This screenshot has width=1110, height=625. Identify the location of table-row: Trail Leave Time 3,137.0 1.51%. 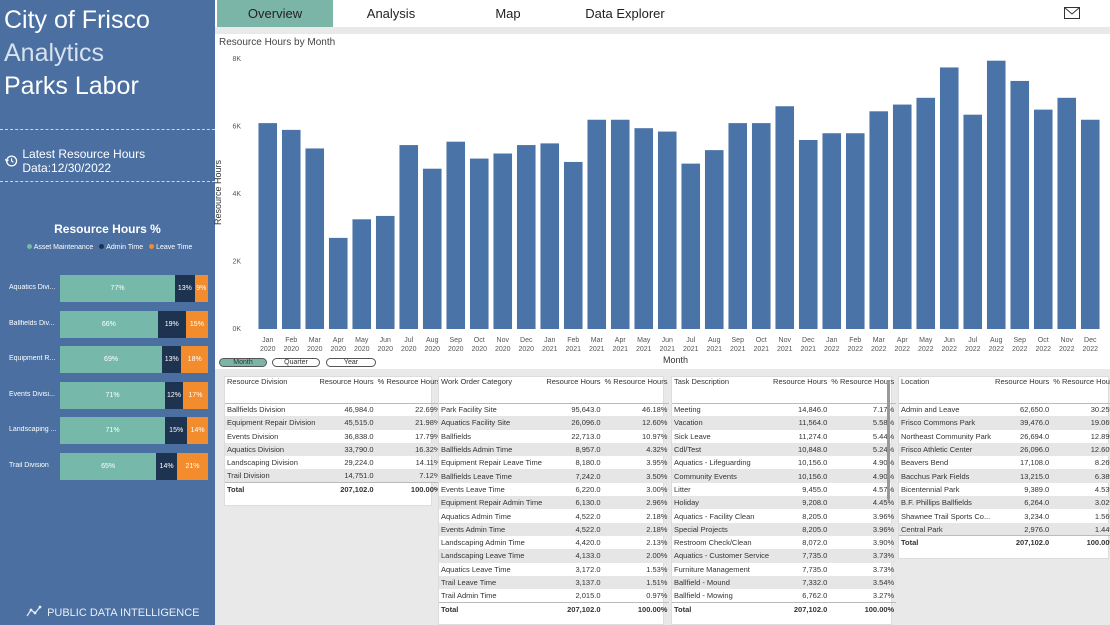
(554, 582).